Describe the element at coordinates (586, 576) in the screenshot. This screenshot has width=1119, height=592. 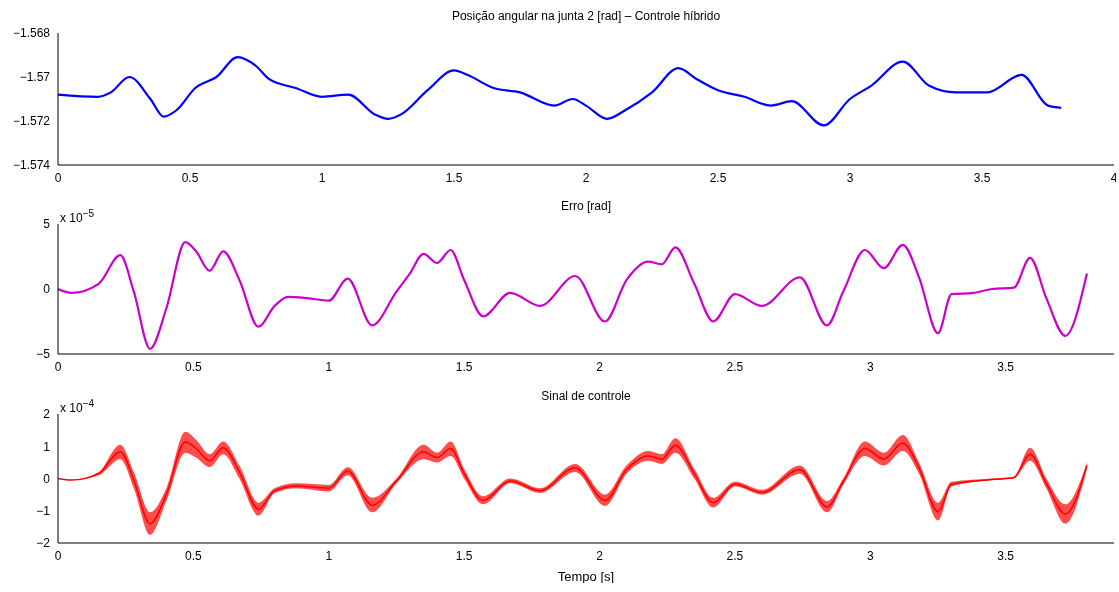
I see `x-axis-title: Tempo [s]` at that location.